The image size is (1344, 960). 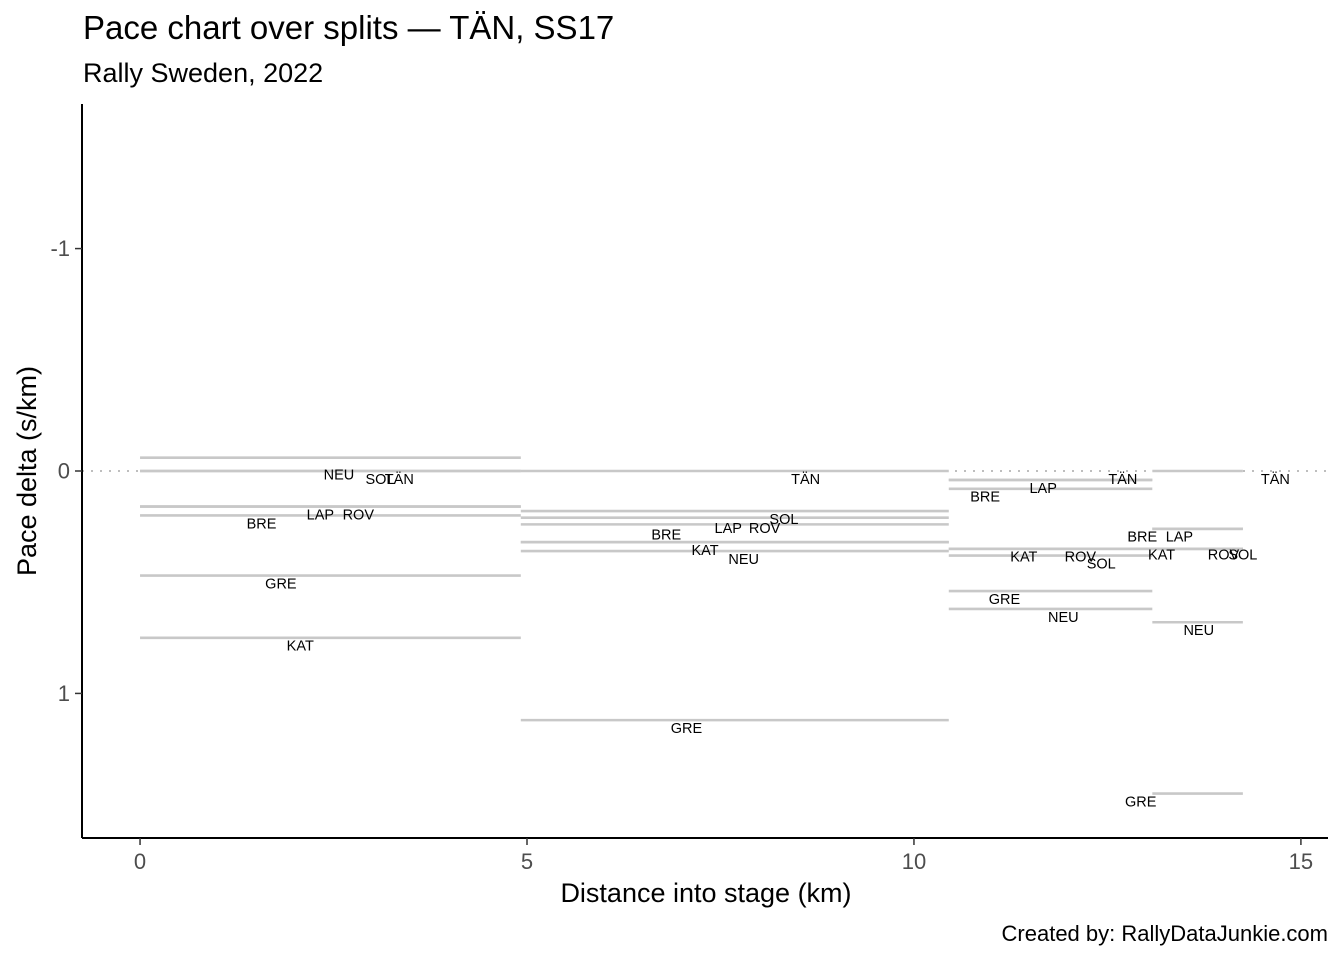 What do you see at coordinates (27, 471) in the screenshot?
I see `y-axis-title: Pace delta (s/km)` at bounding box center [27, 471].